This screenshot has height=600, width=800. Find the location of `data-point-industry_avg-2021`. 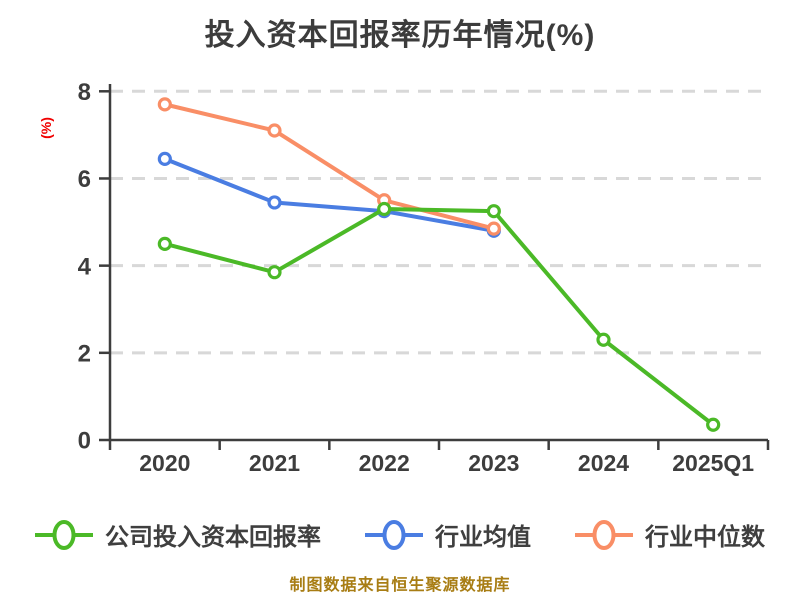

data-point-industry_avg-2021 is located at coordinates (274, 202).